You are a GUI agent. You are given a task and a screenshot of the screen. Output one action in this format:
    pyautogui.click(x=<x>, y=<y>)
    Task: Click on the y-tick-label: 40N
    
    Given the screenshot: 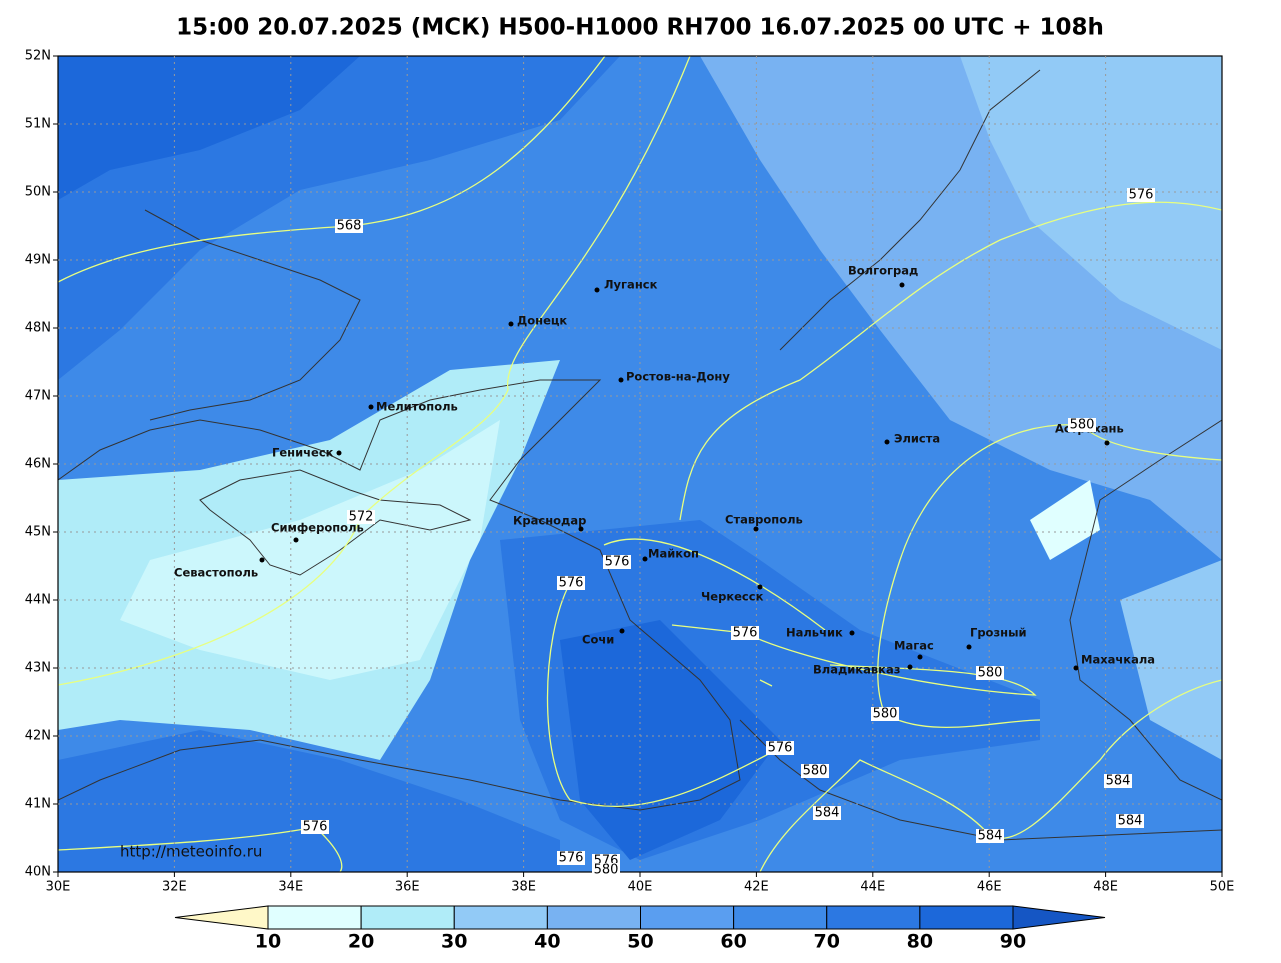 What is the action you would take?
    pyautogui.click(x=38, y=872)
    